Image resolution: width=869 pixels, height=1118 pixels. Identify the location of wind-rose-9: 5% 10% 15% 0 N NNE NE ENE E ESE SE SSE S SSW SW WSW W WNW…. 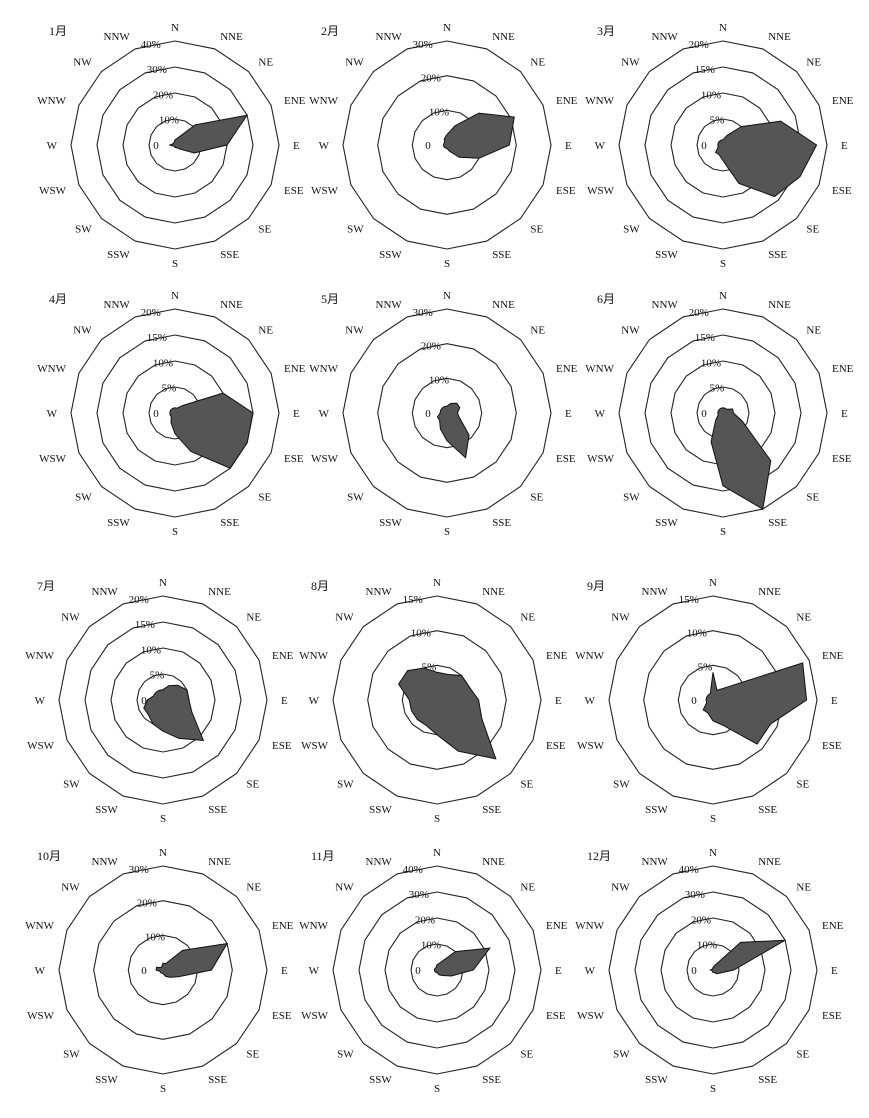
(709, 701).